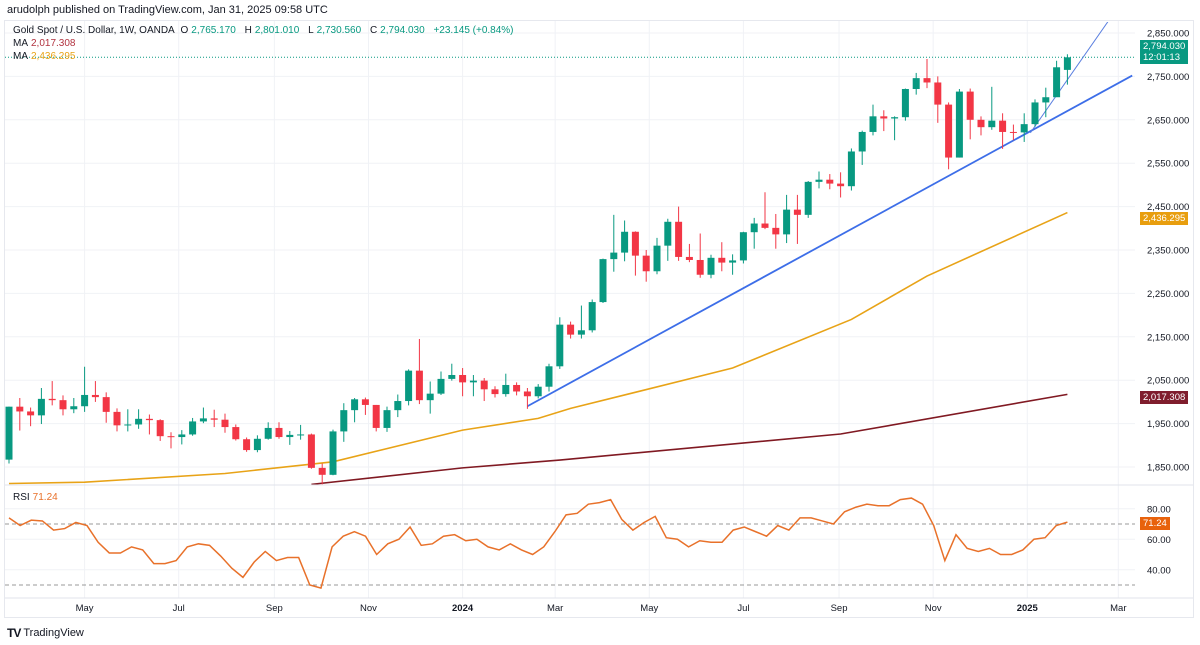  I want to click on time-tick-label: Nov, so click(368, 608).